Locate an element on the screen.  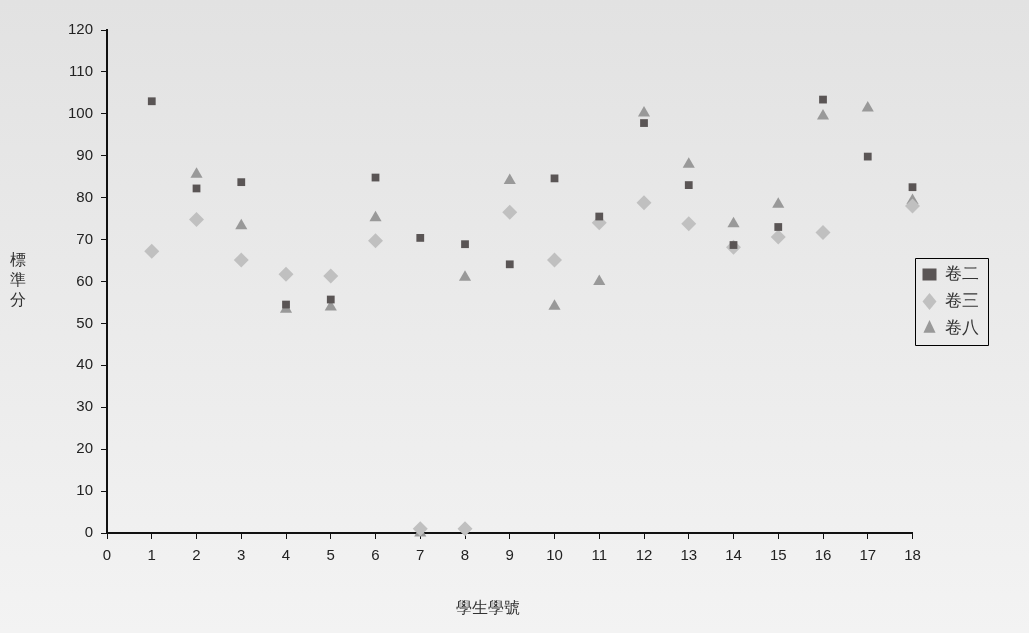
y-tick-label: 20 is located at coordinates (85, 448).